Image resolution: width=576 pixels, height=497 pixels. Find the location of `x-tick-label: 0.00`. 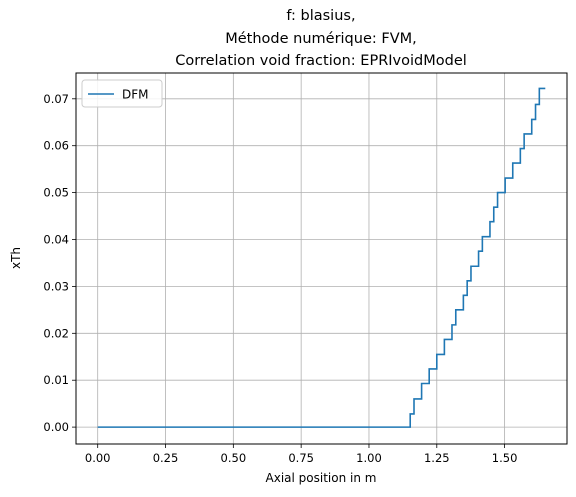

x-tick-label: 0.00 is located at coordinates (98, 458).